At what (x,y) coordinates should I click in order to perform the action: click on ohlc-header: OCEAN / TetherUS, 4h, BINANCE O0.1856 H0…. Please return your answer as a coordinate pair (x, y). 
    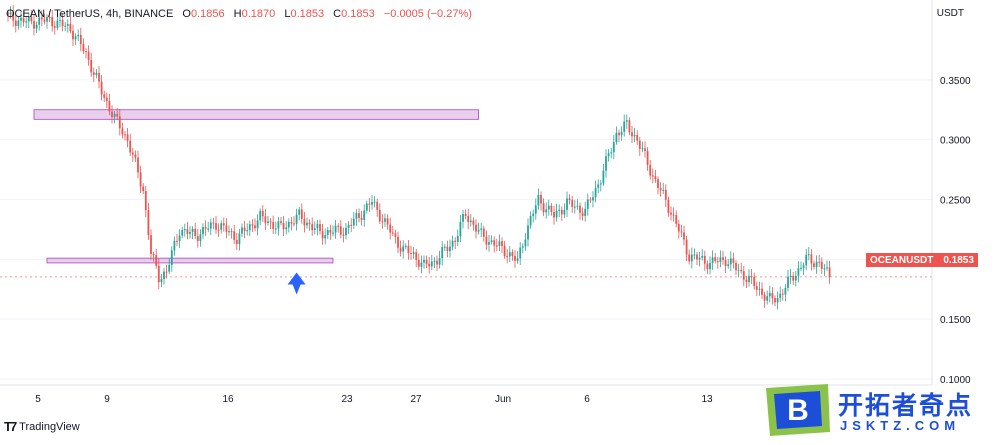
    Looking at the image, I should click on (239, 14).